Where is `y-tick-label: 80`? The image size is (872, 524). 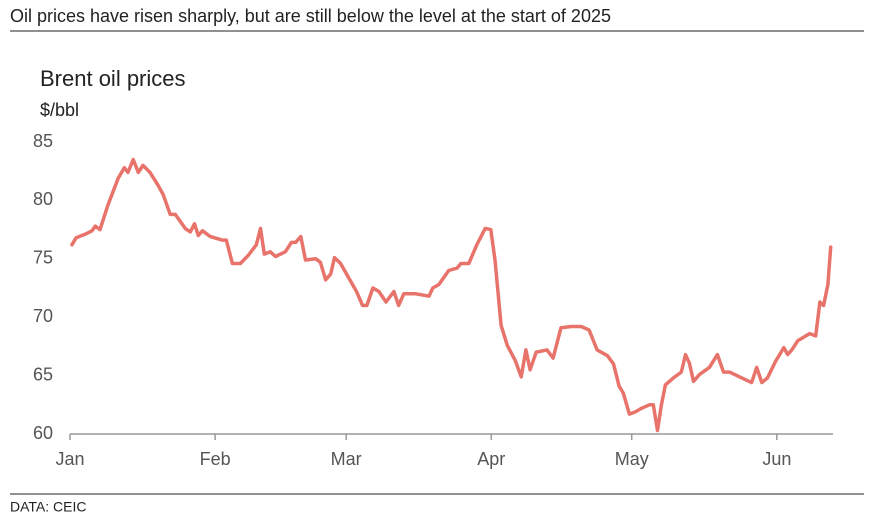 y-tick-label: 80 is located at coordinates (43, 199).